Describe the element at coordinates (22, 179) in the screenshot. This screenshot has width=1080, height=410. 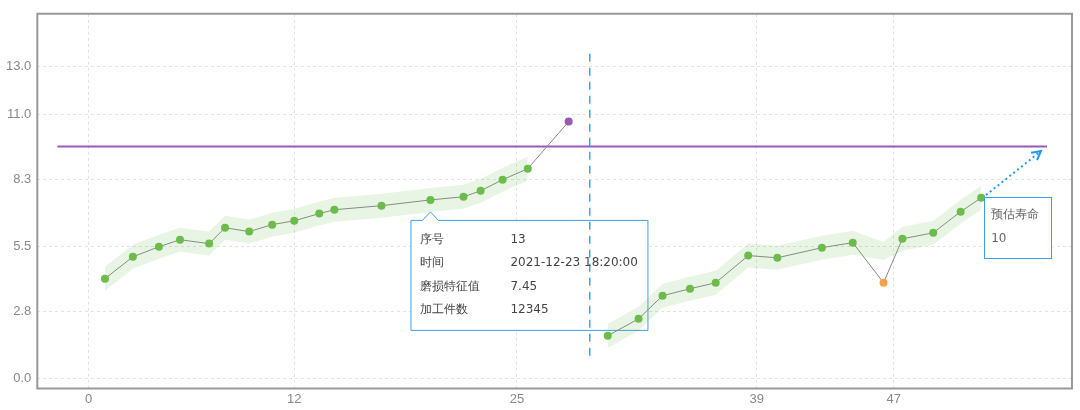
I see `y-tick-label: 8.3` at that location.